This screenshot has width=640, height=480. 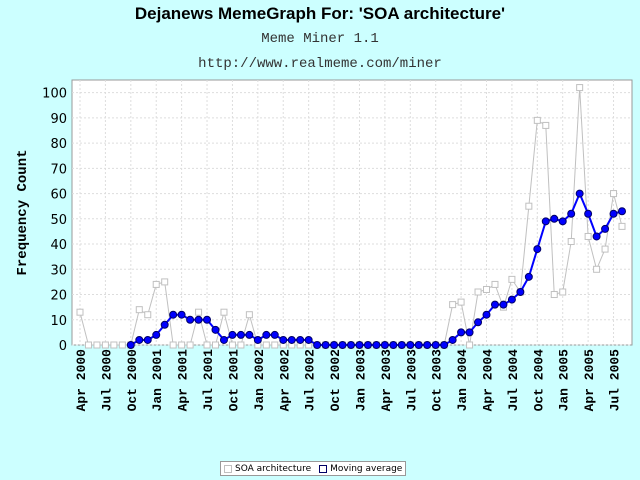 I want to click on x-tick-label: Jul 2002, so click(x=310, y=380).